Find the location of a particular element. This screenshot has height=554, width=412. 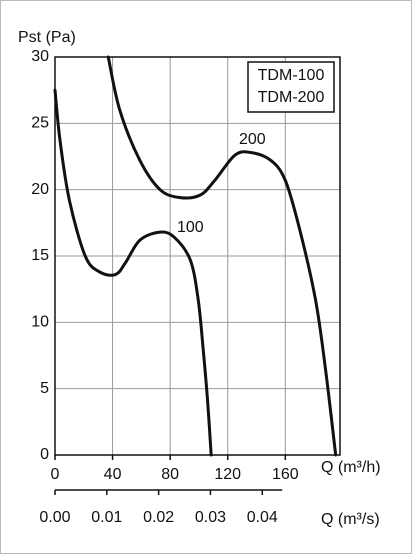

curve-label: 100 is located at coordinates (190, 227).